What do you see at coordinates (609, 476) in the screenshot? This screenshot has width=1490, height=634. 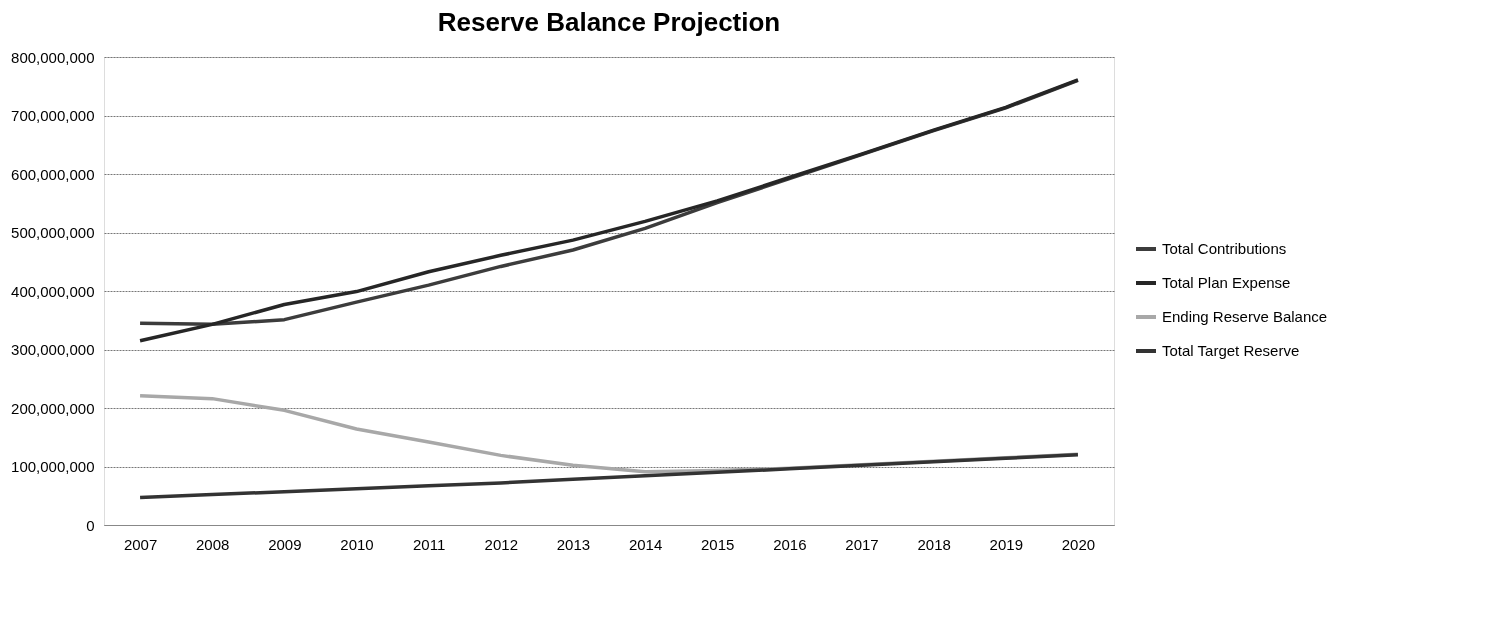 I see `line-series` at bounding box center [609, 476].